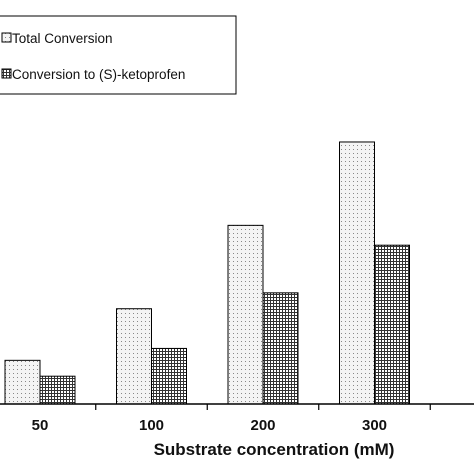  Describe the element at coordinates (263, 407) in the screenshot. I see `x-ticks-group` at that location.